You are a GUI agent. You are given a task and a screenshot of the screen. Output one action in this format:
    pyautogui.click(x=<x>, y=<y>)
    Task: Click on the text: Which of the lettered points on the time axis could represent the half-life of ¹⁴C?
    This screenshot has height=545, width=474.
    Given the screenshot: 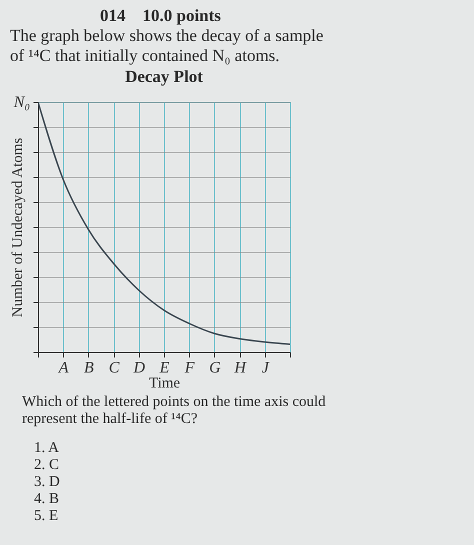 What is the action you would take?
    pyautogui.click(x=174, y=411)
    